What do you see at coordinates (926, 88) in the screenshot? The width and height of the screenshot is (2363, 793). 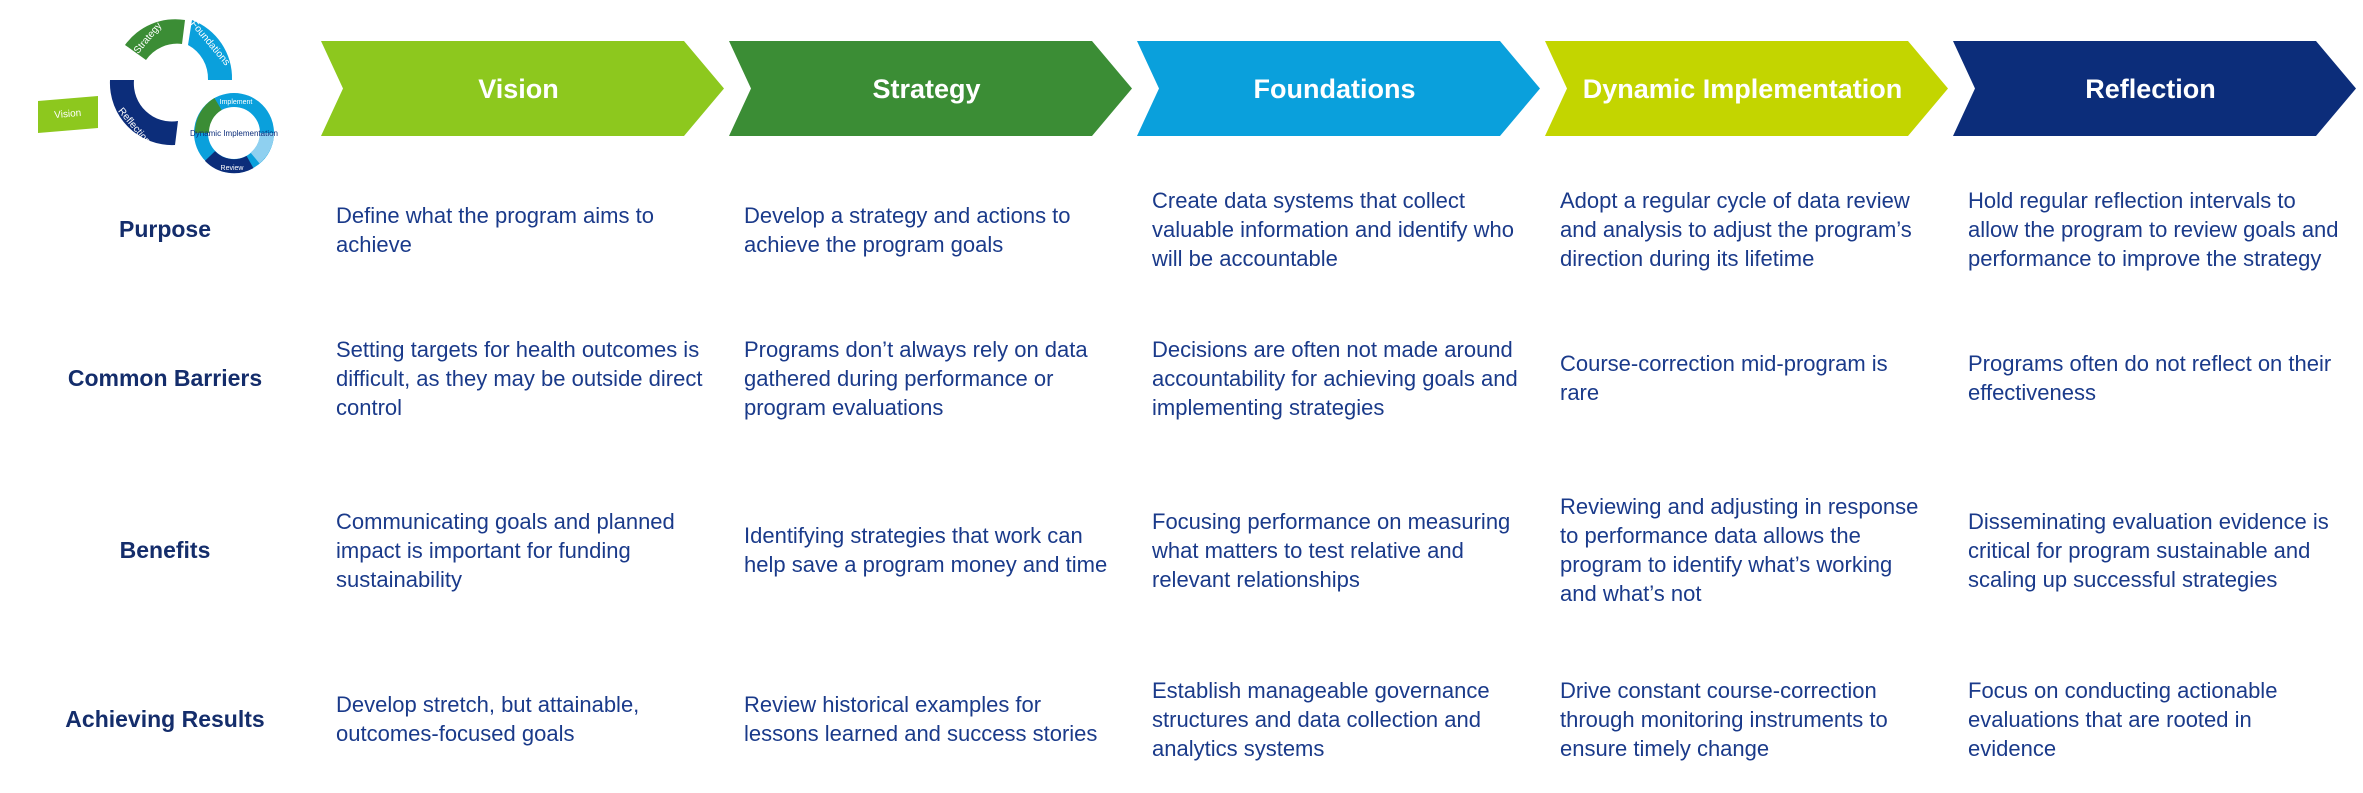 I see `header-label: Strategy` at bounding box center [926, 88].